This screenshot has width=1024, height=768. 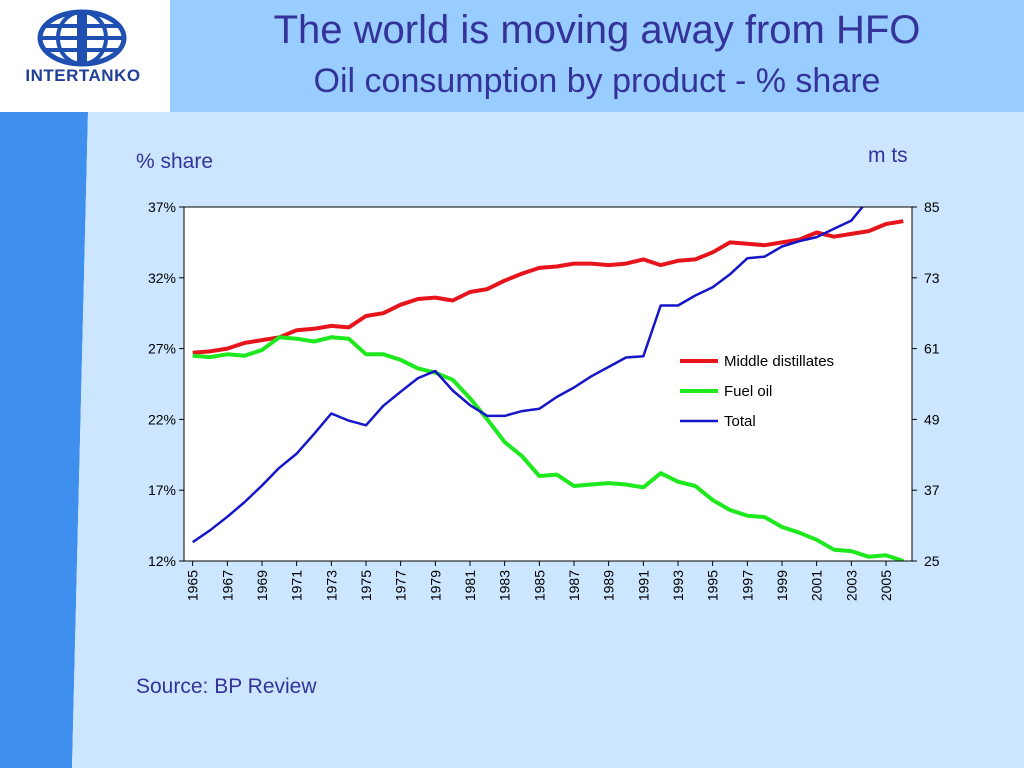 I want to click on source-note: Source: BP Review, so click(x=226, y=686).